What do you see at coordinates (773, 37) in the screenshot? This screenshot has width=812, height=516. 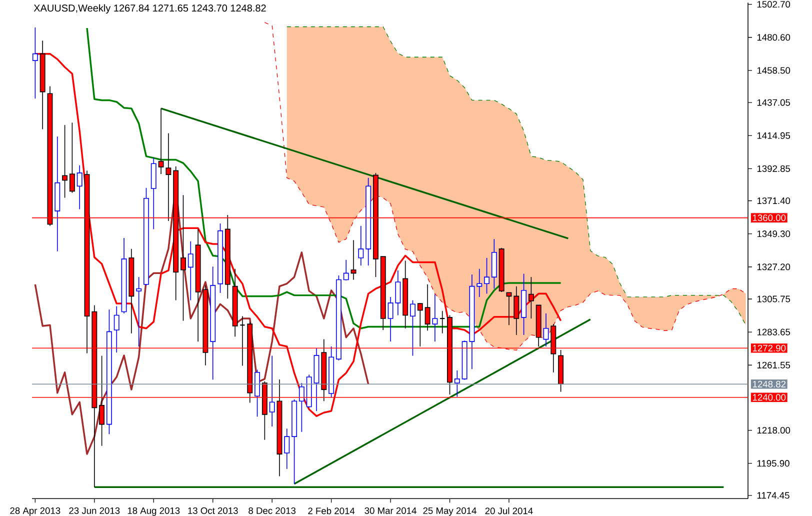 I see `y-tick-label: 1480.60` at bounding box center [773, 37].